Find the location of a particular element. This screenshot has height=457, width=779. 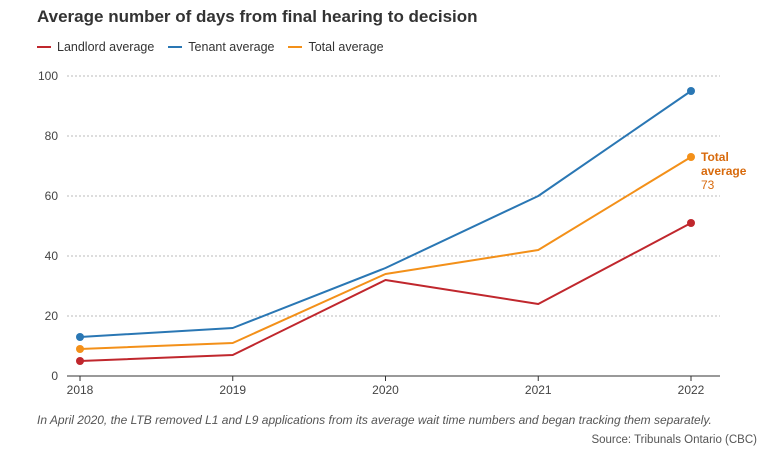

source-credit: Source: Tribunals Ontario (CBC) is located at coordinates (674, 440).